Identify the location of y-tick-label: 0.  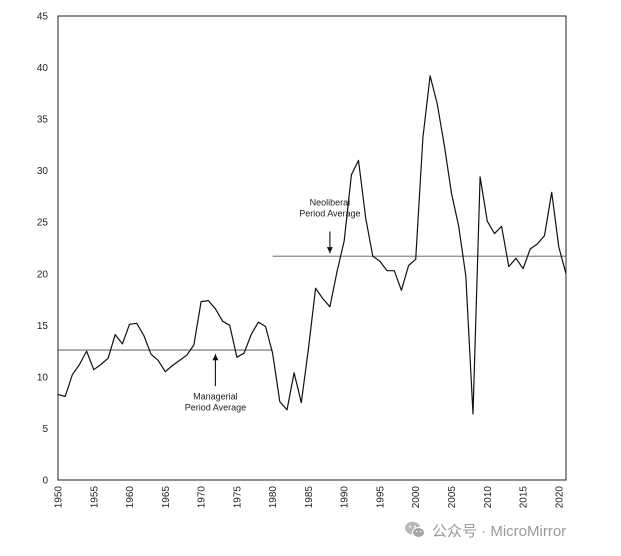
(45, 481).